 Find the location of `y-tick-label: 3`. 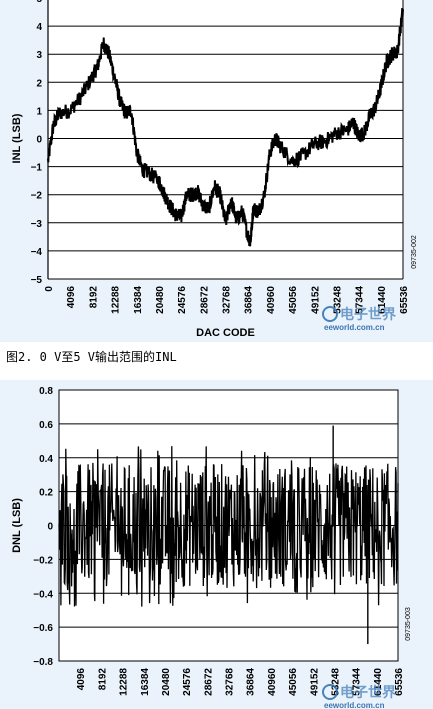

y-tick-label: 3 is located at coordinates (39, 55).